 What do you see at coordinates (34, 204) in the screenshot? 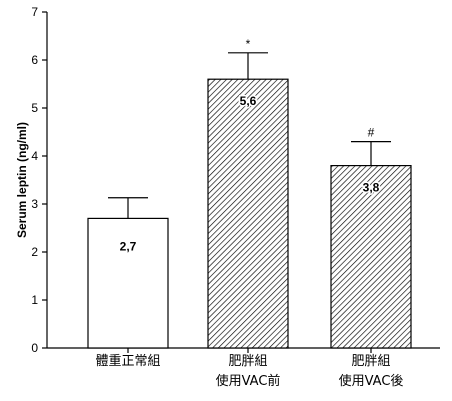
I see `y-tick-label: 3` at bounding box center [34, 204].